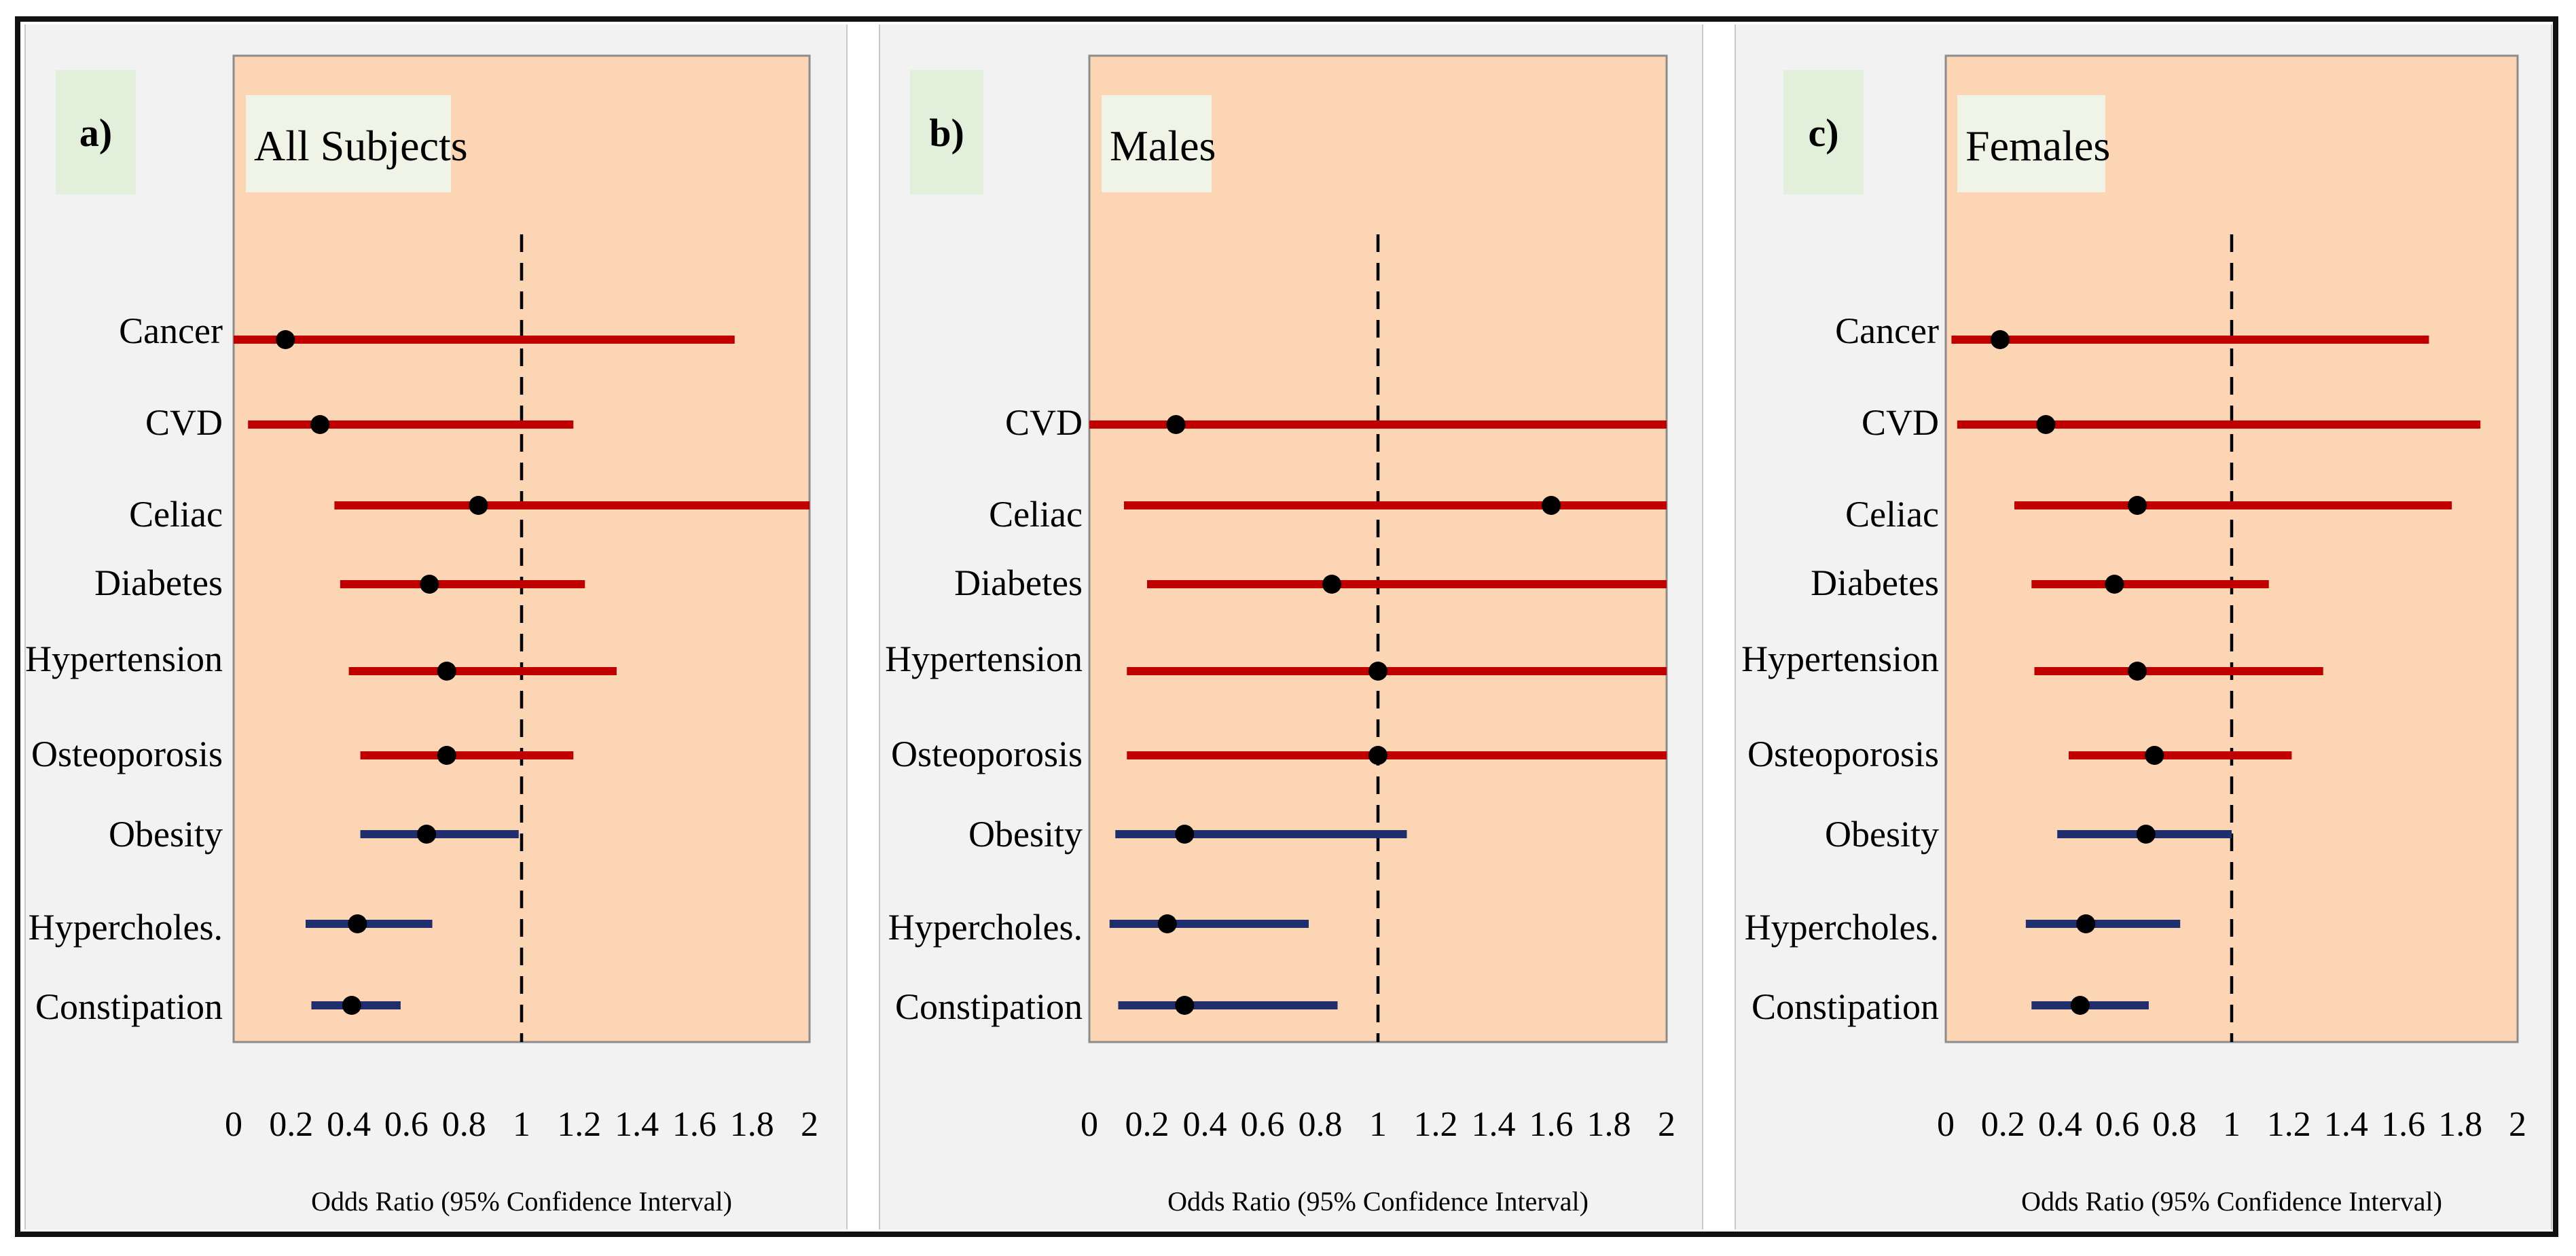  I want to click on panel-title: All Subjects, so click(361, 146).